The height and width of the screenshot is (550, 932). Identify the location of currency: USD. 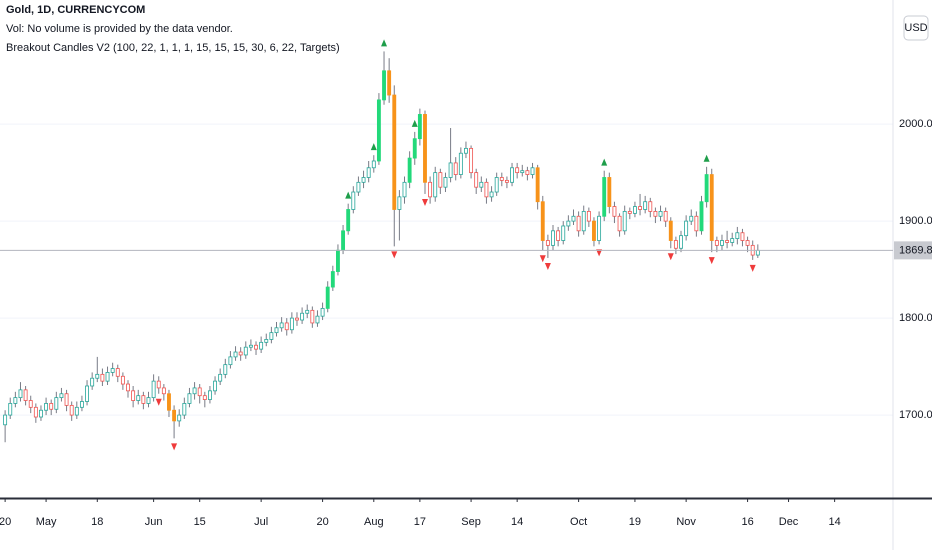
(915, 28).